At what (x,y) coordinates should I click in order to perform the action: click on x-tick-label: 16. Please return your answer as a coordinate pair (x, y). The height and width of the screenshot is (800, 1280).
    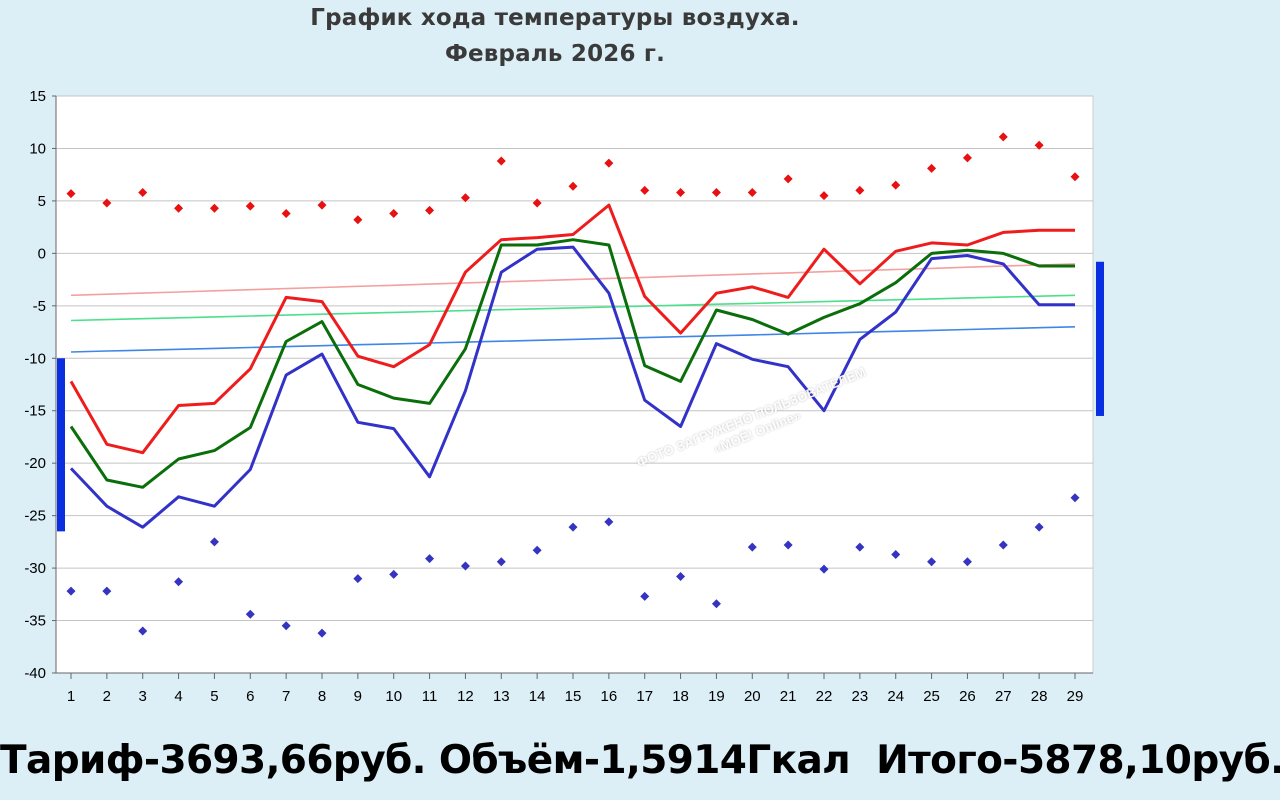
    Looking at the image, I should click on (609, 696).